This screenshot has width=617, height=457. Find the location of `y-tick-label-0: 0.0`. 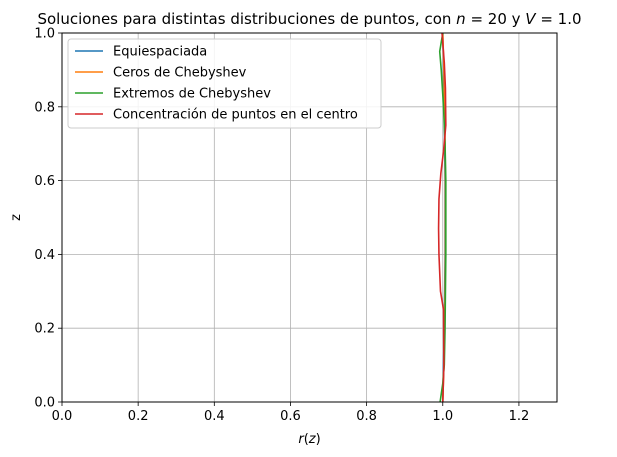

y-tick-label-0: 0.0 is located at coordinates (44, 403).